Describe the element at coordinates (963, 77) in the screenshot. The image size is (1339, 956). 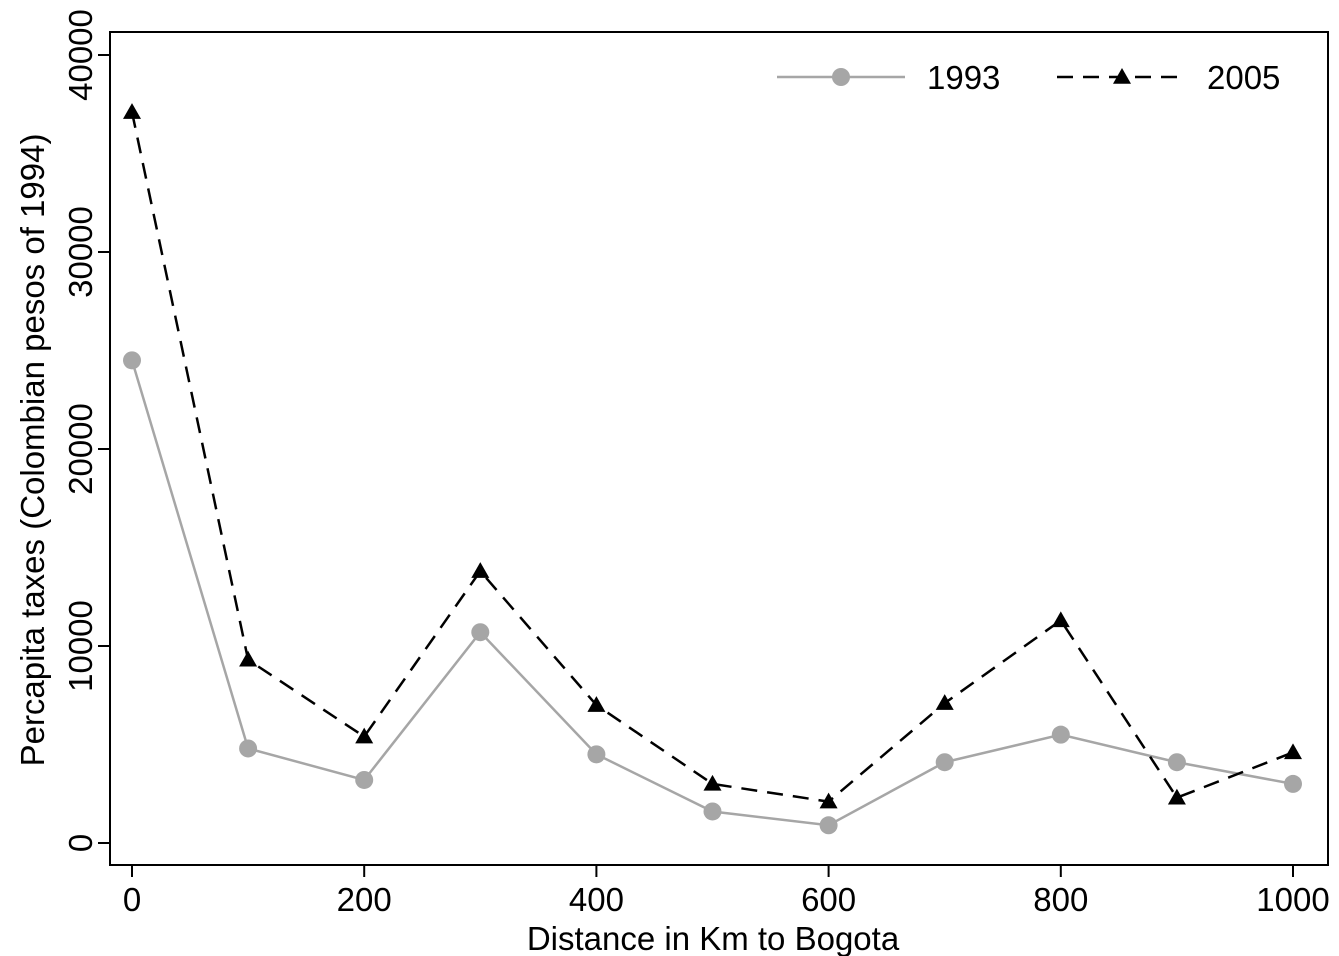
I see `legend-label-1993: 1993` at that location.